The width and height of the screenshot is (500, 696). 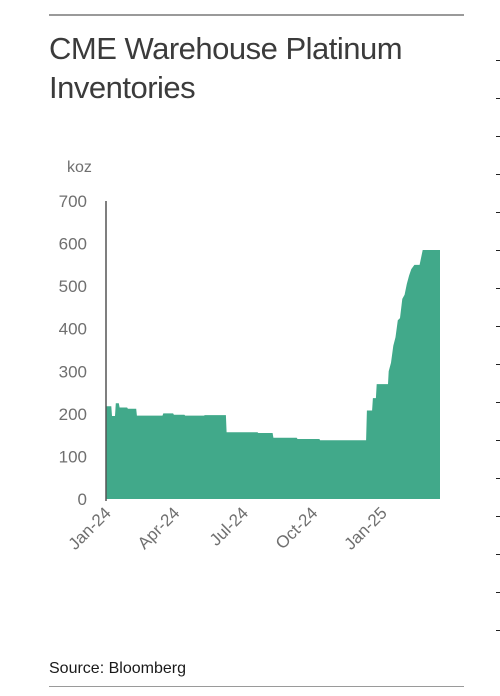 I want to click on y-axis-unit-label: koz, so click(x=79, y=167).